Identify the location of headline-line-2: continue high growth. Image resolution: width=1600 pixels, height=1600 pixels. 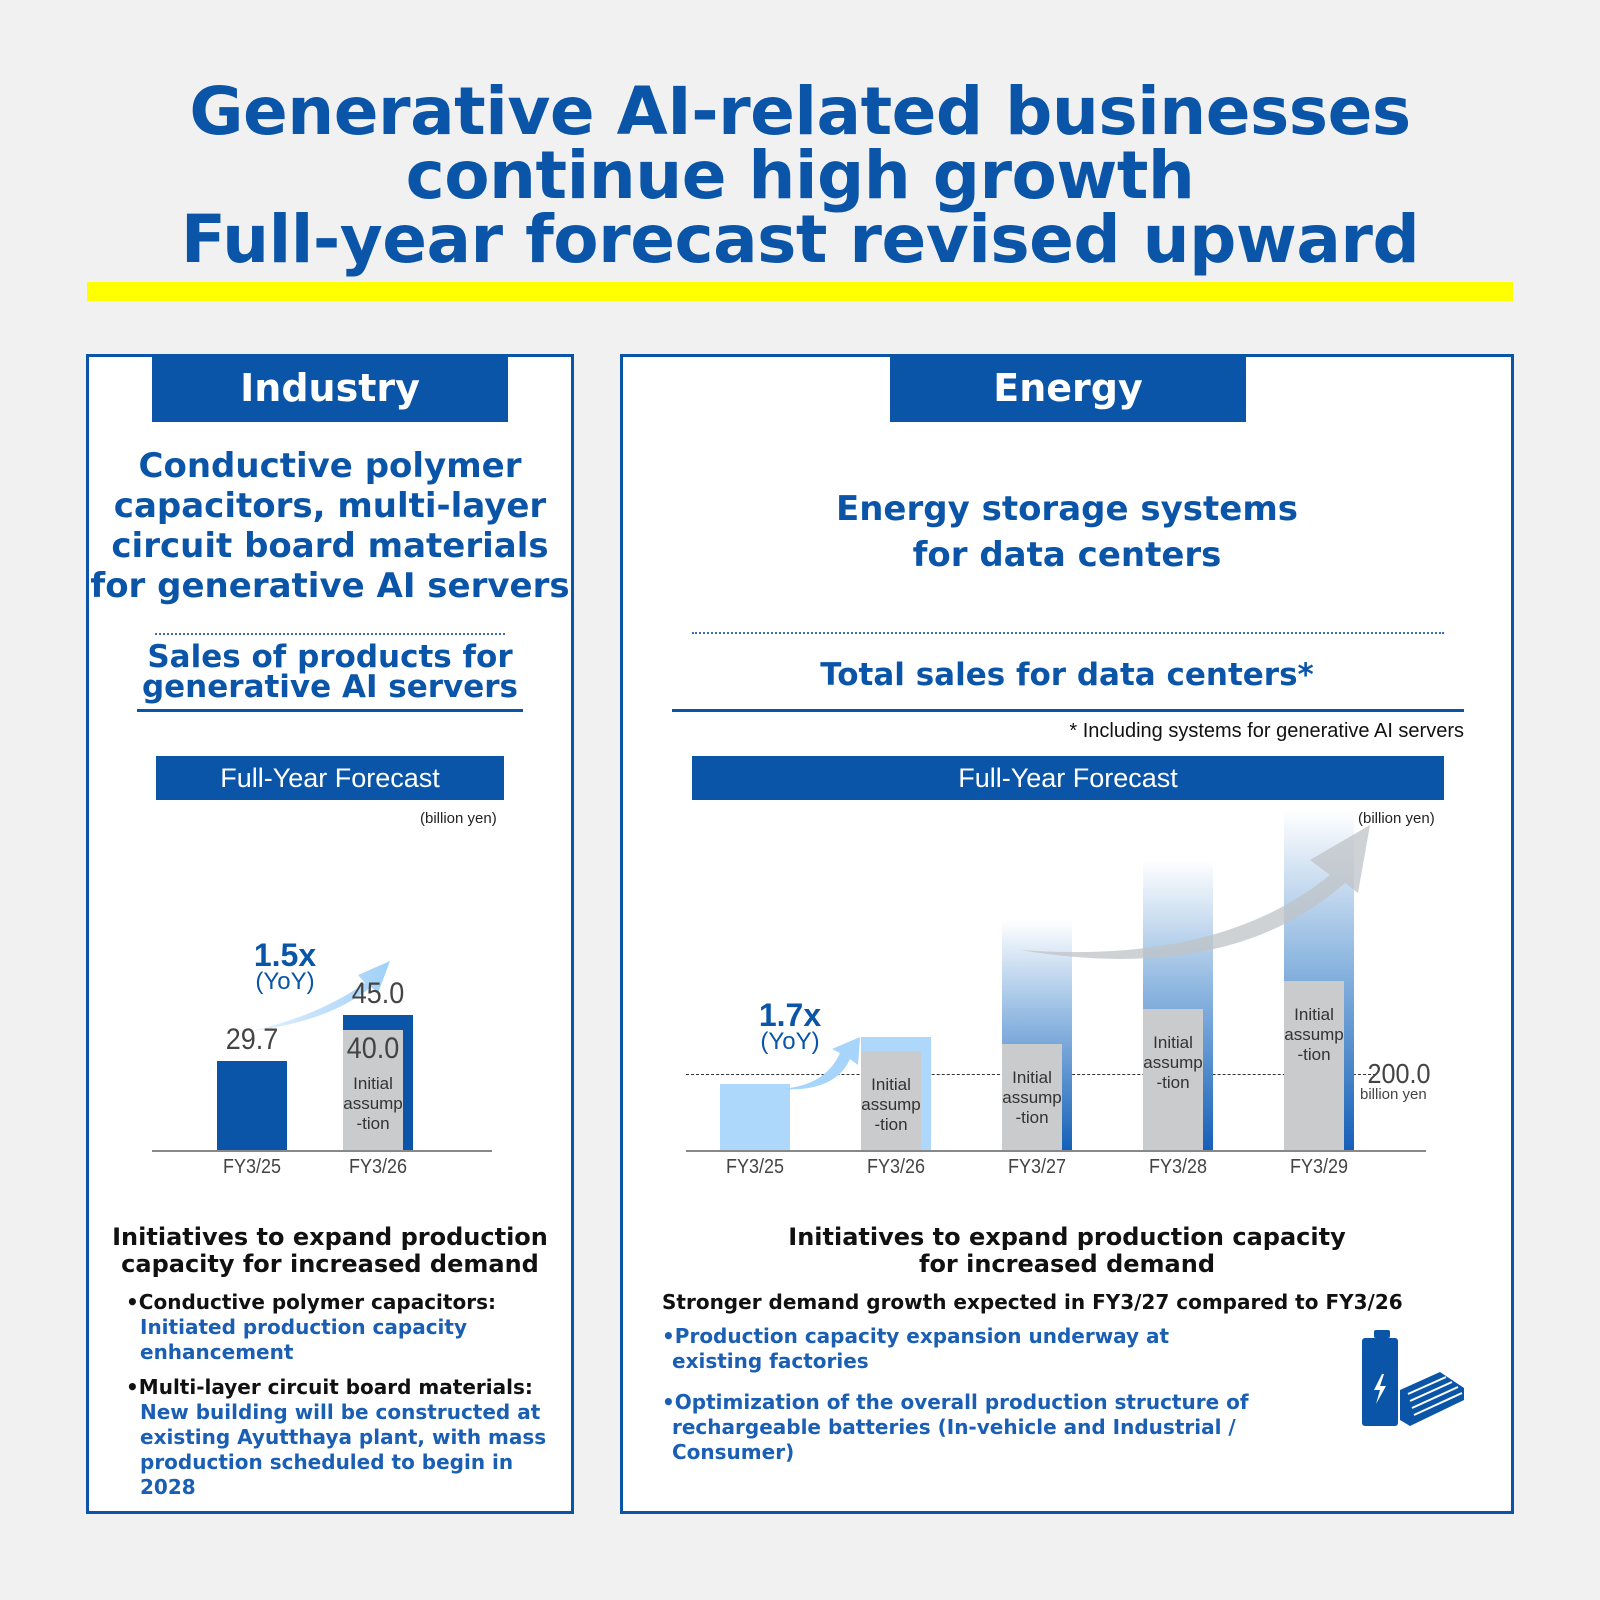
(800, 175).